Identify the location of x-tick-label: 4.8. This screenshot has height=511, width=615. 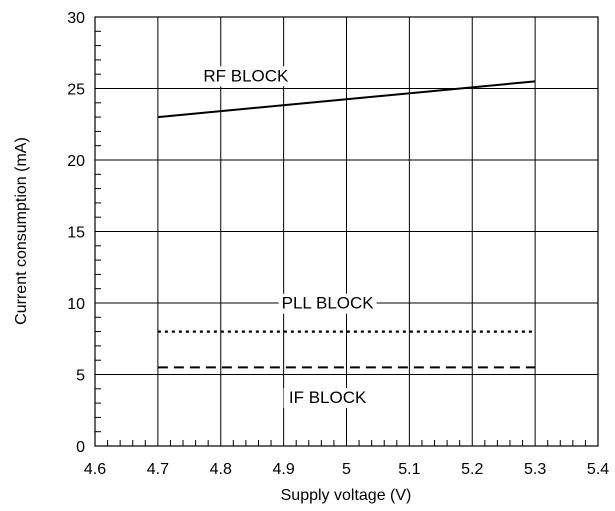
(221, 469).